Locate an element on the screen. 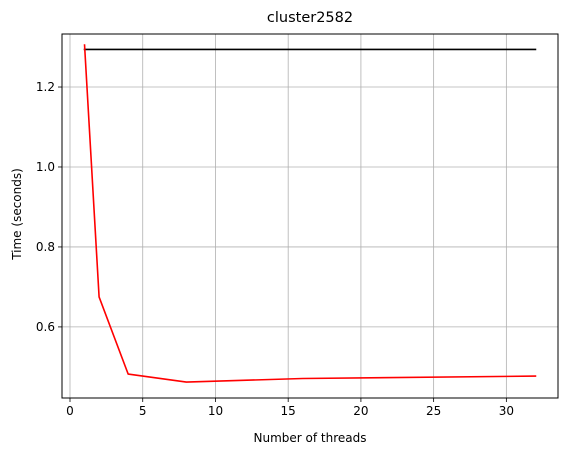 This screenshot has width=570, height=455. x-tick-label: 5 is located at coordinates (143, 411).